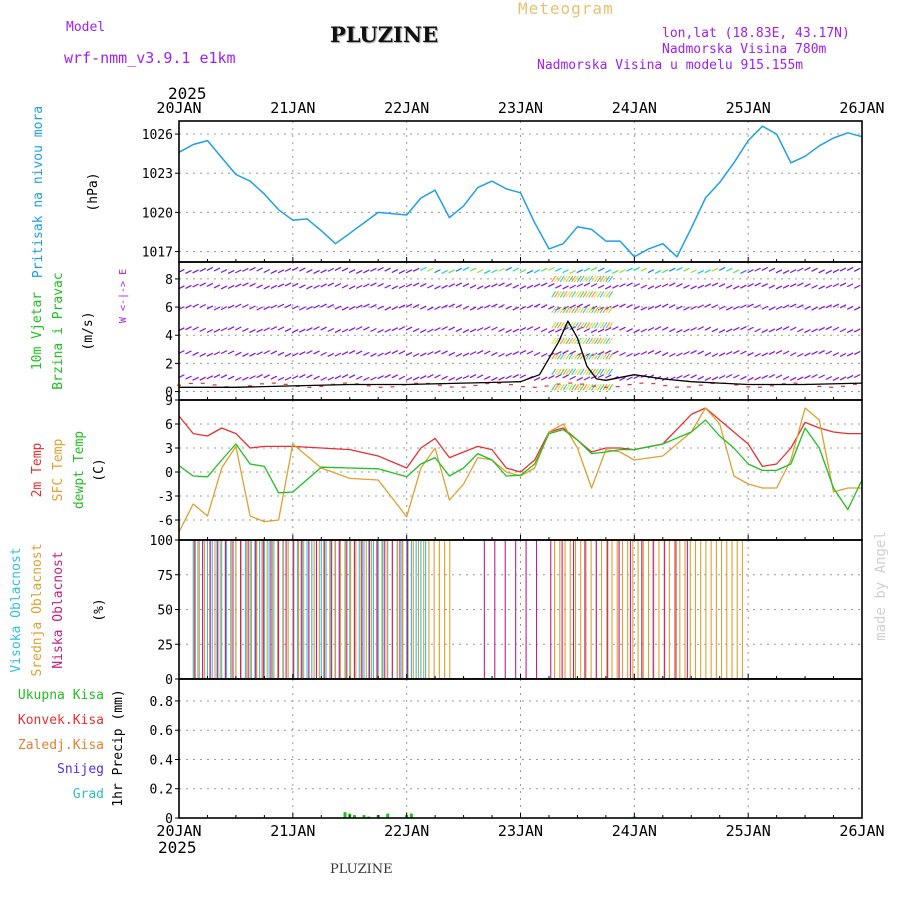 Image resolution: width=900 pixels, height=900 pixels. What do you see at coordinates (748, 108) in the screenshot?
I see `x-tick-label-top: 25JAN` at bounding box center [748, 108].